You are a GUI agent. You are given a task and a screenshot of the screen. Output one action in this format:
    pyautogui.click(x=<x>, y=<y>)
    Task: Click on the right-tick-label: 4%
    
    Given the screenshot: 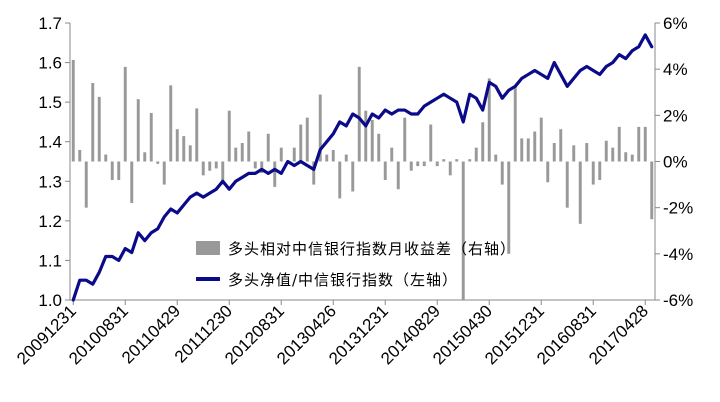 What is the action you would take?
    pyautogui.click(x=675, y=69)
    